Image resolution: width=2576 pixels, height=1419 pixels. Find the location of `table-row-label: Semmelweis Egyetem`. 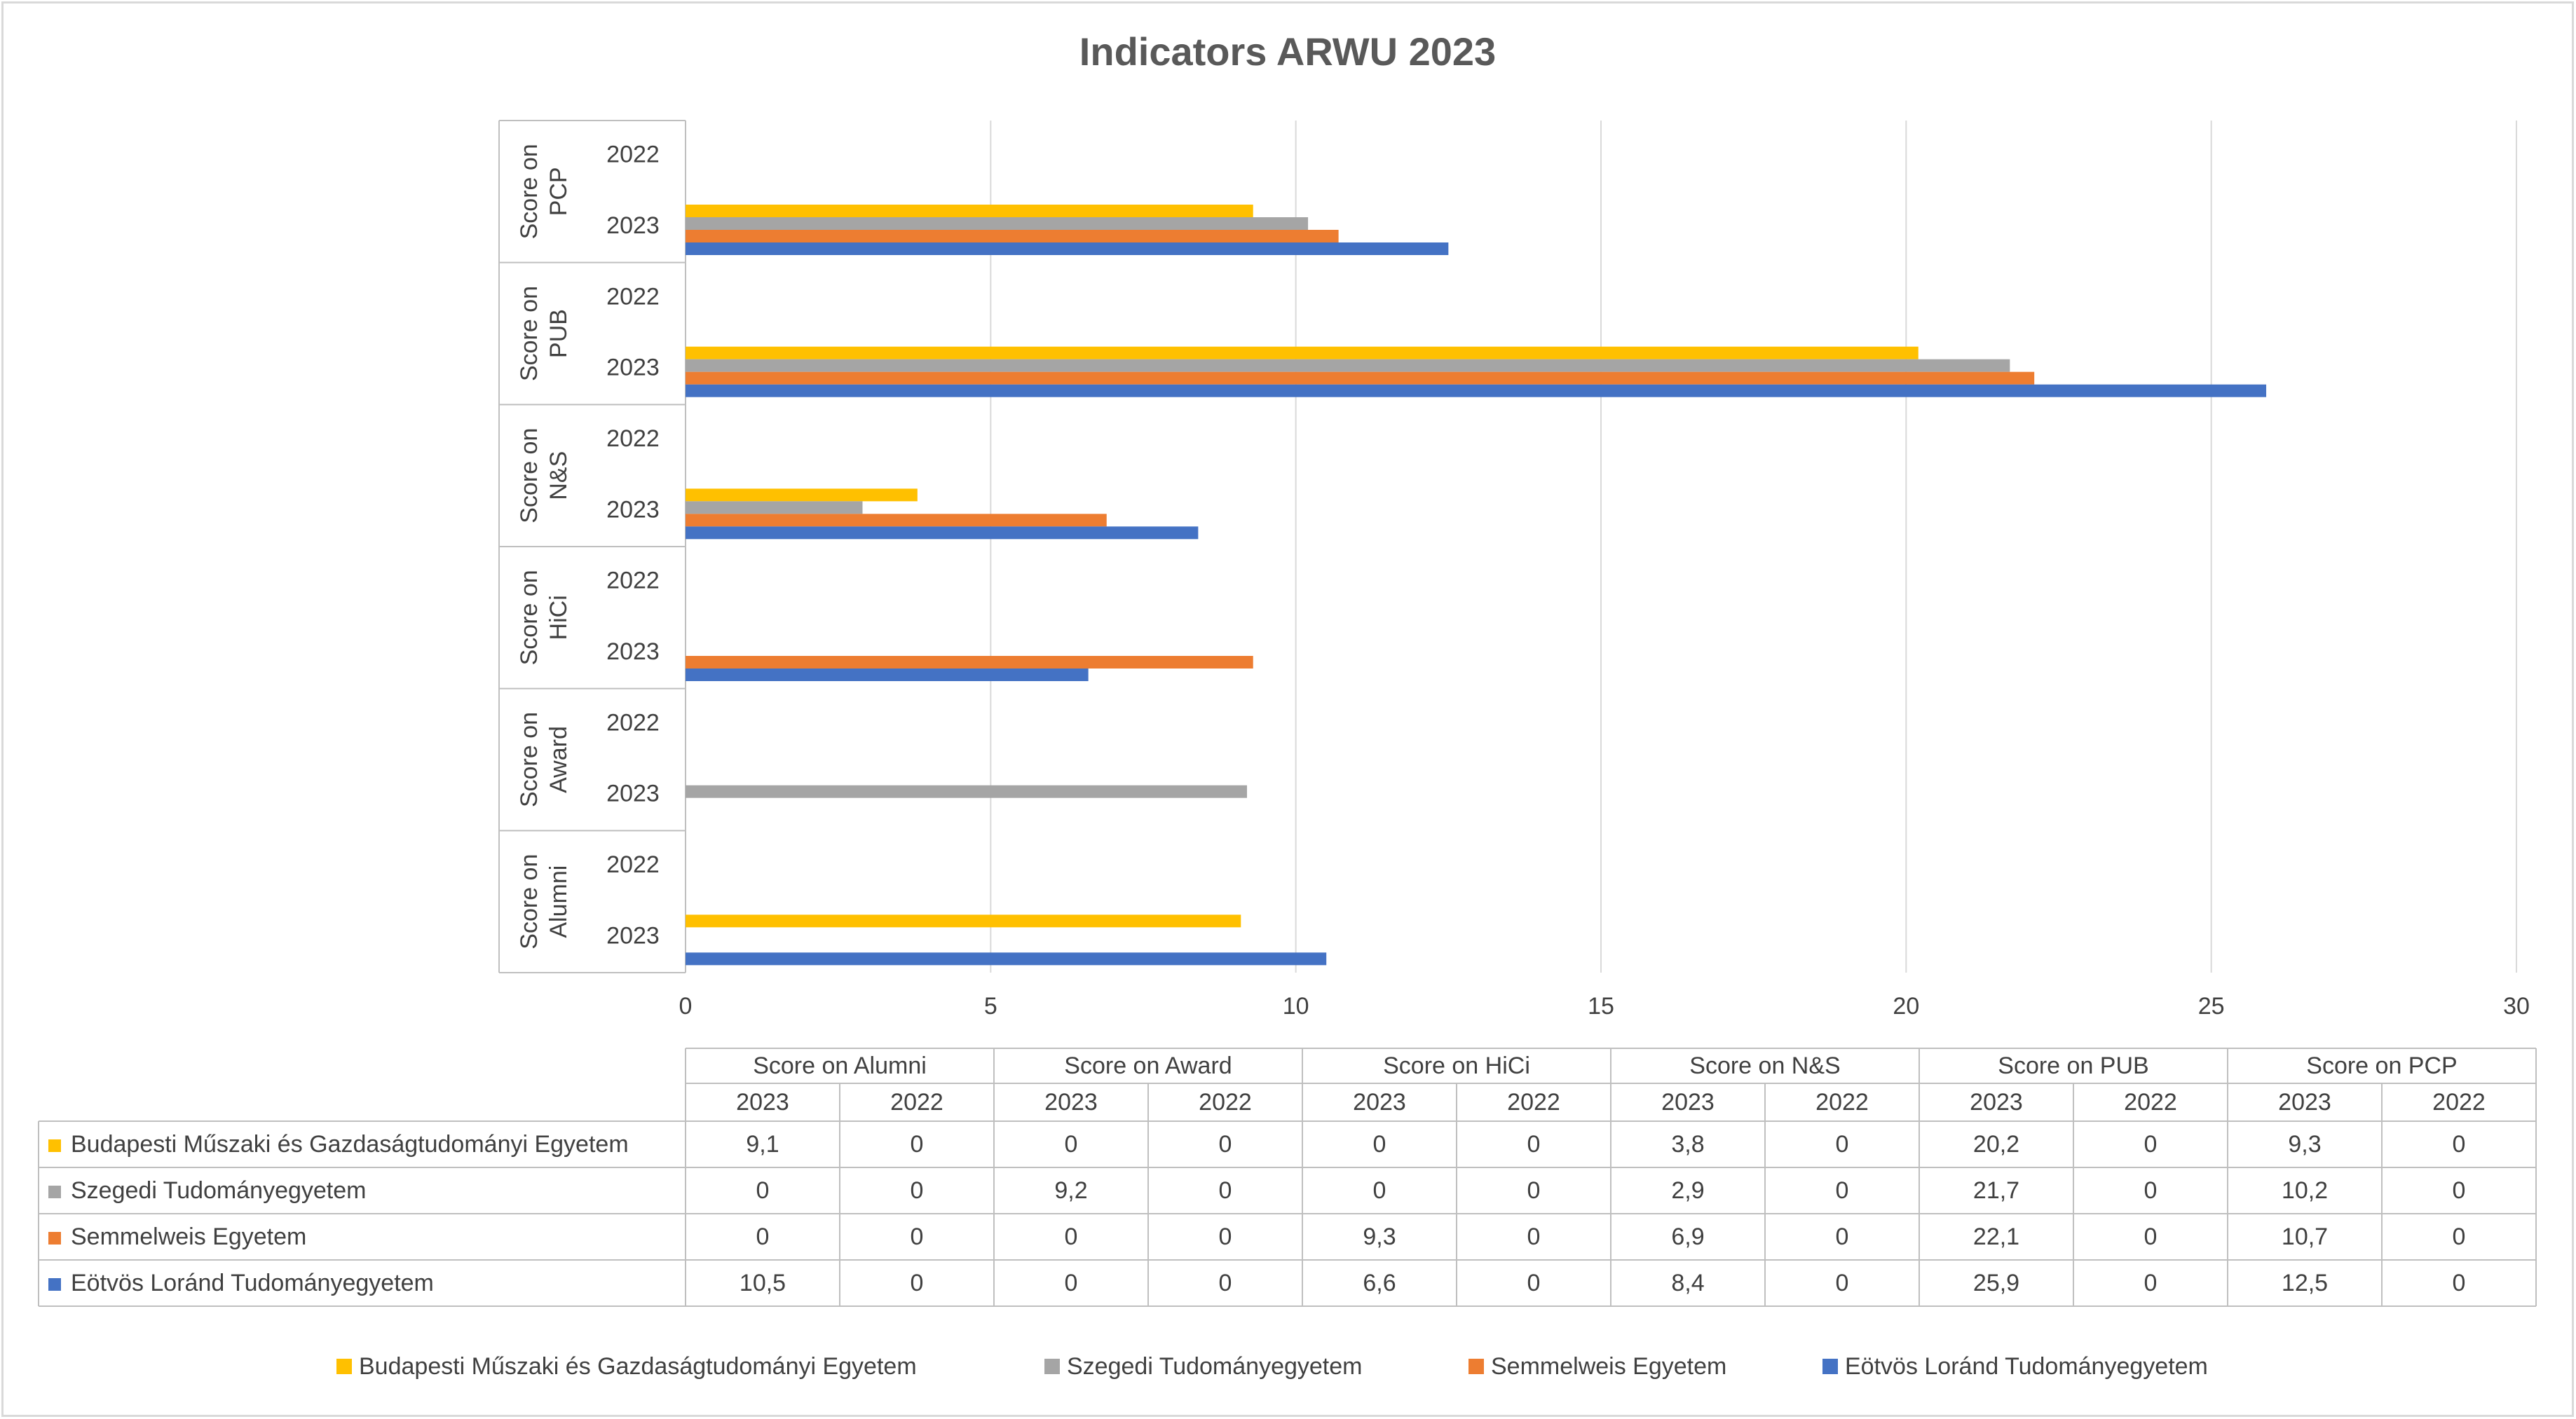

table-row-label: Semmelweis Egyetem is located at coordinates (189, 1236).